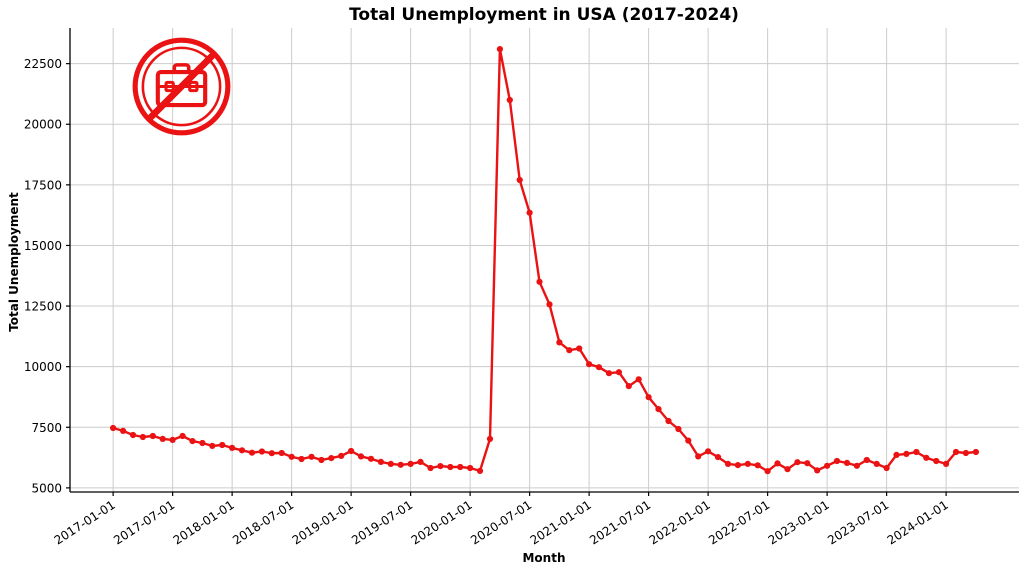  I want to click on x-tick-label: 2021-07-01, so click(620, 523).